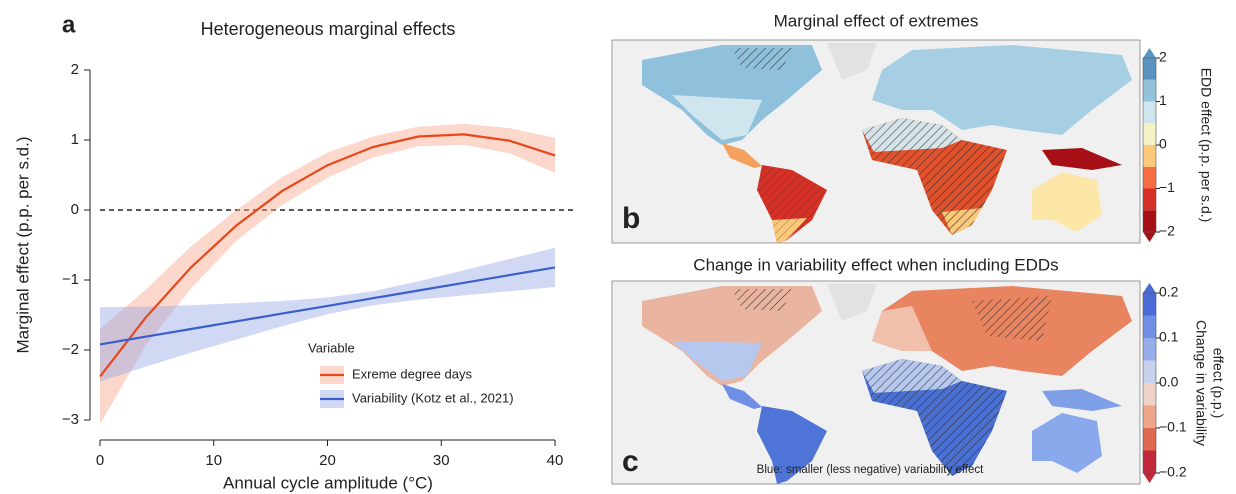 This screenshot has height=494, width=1236. What do you see at coordinates (1201, 383) in the screenshot?
I see `colorbar-label: Change in variability` at bounding box center [1201, 383].